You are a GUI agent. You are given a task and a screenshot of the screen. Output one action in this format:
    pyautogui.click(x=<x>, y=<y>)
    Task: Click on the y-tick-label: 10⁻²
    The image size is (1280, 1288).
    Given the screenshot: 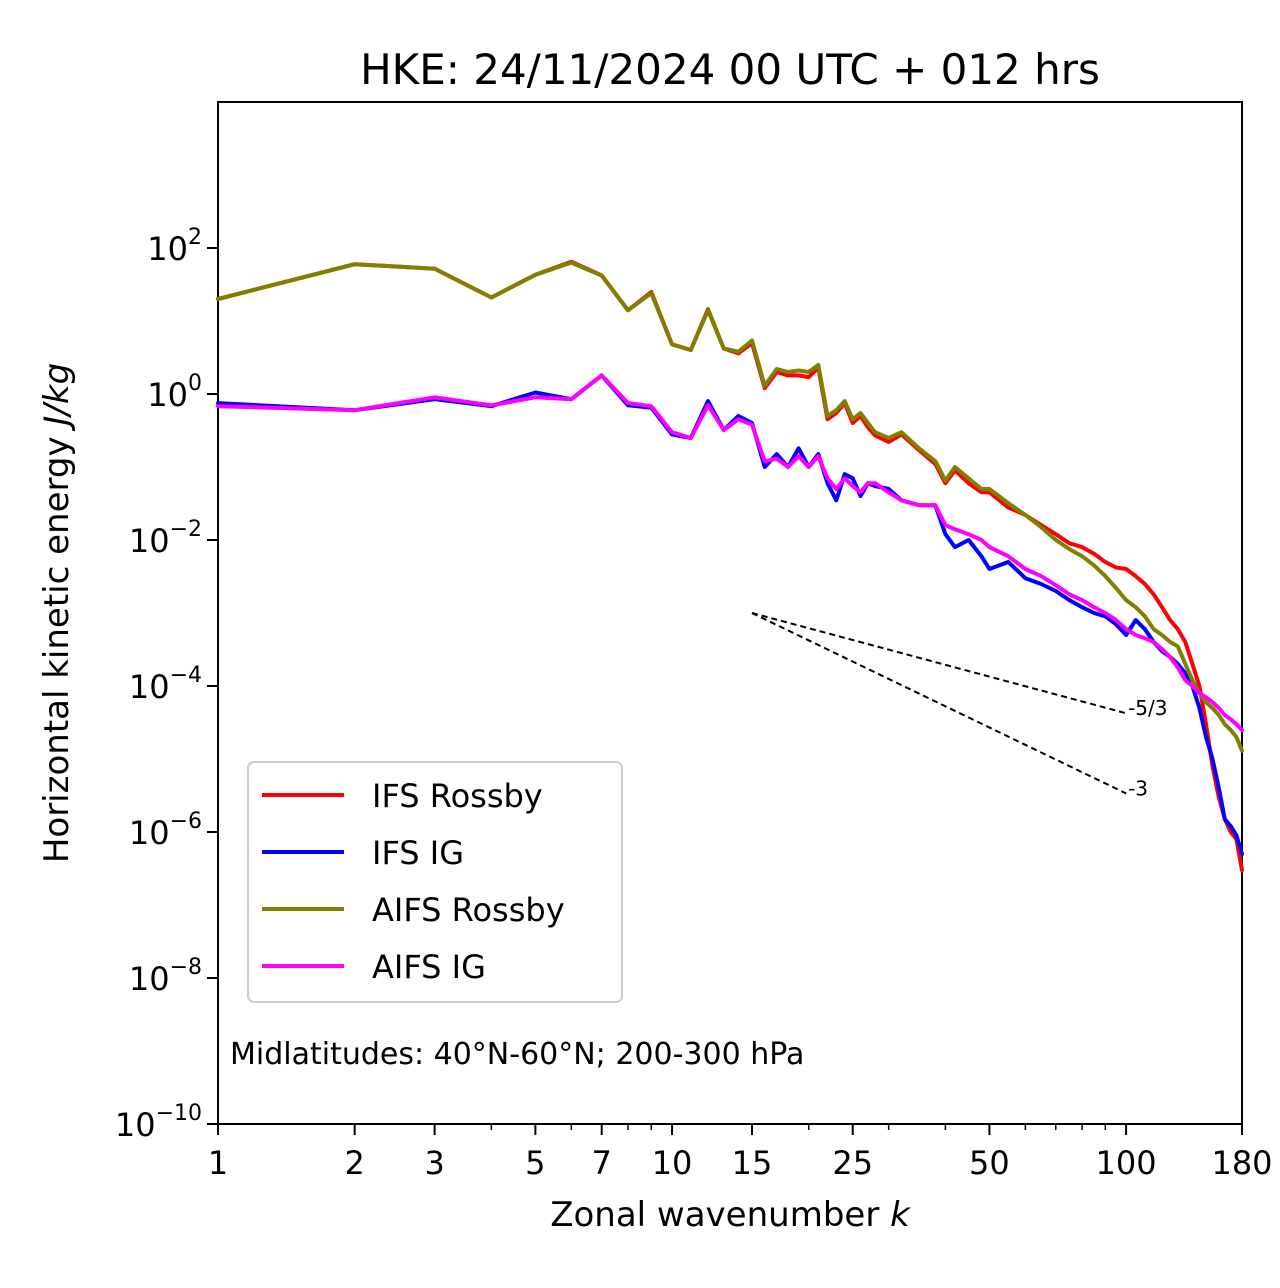 What is the action you would take?
    pyautogui.click(x=165, y=538)
    